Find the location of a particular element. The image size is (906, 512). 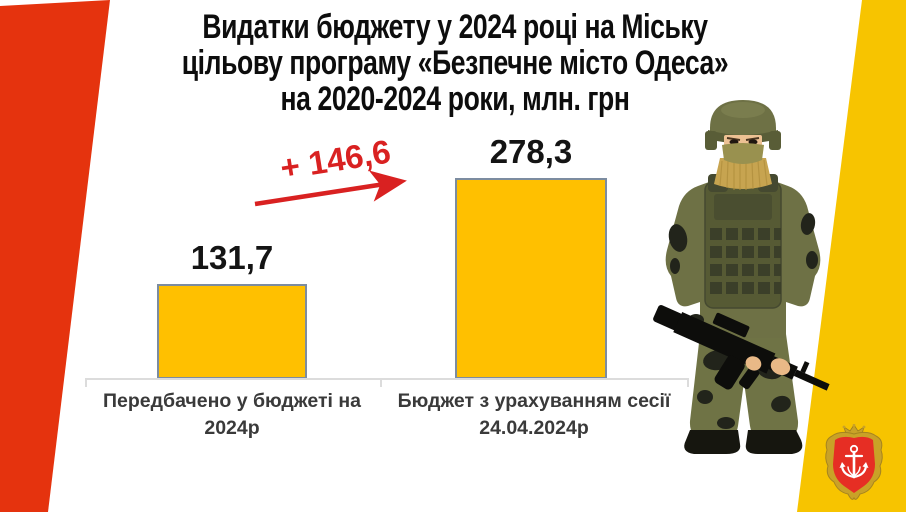

bar-updated is located at coordinates (531, 278).